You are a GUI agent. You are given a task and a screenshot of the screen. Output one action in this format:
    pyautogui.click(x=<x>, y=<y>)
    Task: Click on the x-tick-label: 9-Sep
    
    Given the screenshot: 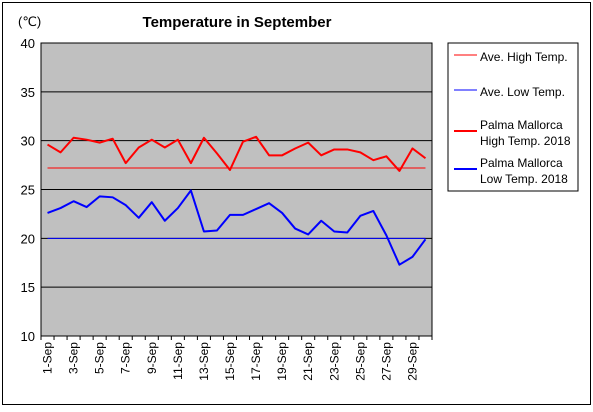 What is the action you would take?
    pyautogui.click(x=152, y=358)
    